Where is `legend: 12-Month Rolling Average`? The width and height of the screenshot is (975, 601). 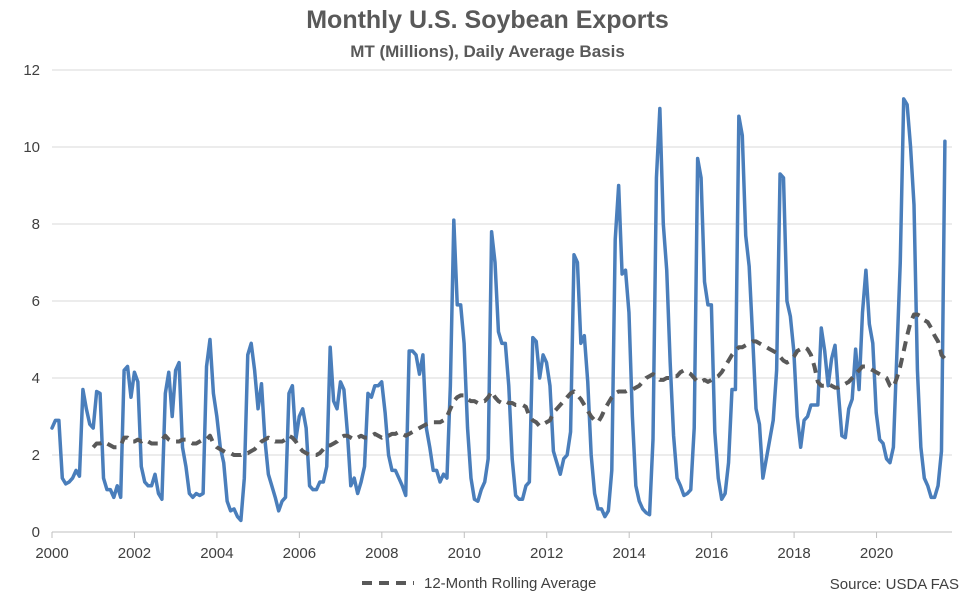 legend: 12-Month Rolling Average is located at coordinates (479, 583).